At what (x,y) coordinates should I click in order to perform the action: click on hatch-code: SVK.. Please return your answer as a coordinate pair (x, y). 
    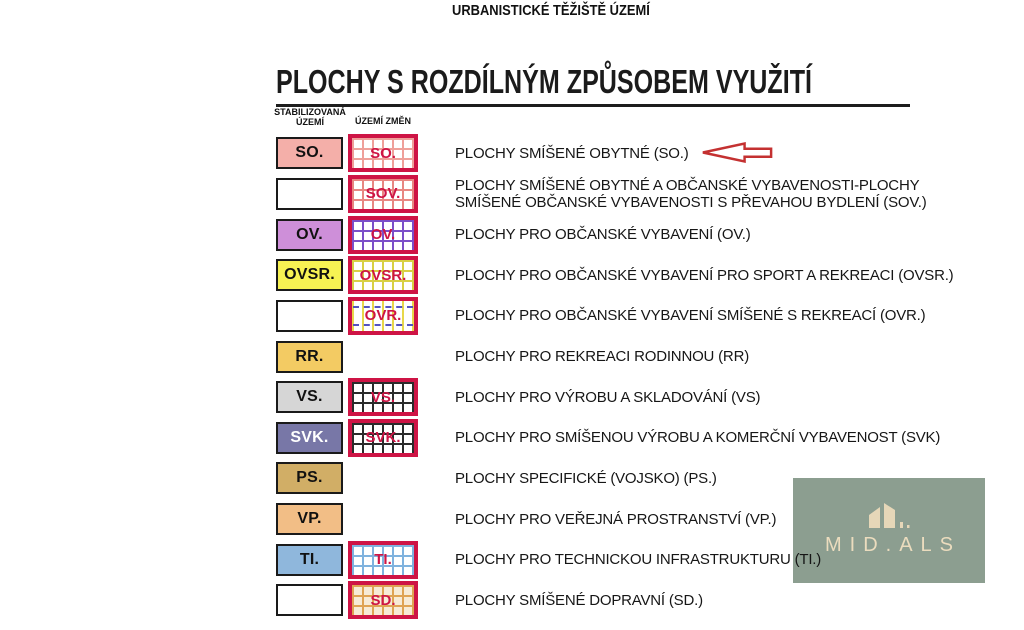
    Looking at the image, I should click on (383, 438).